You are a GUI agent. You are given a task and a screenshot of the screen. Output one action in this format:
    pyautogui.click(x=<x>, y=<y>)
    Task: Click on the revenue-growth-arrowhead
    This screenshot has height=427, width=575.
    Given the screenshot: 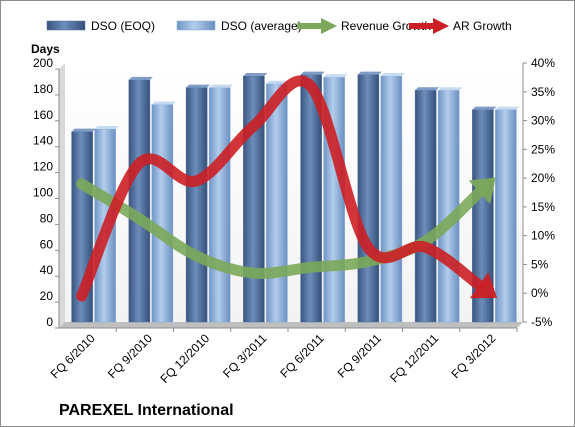 What is the action you would take?
    pyautogui.click(x=482, y=191)
    